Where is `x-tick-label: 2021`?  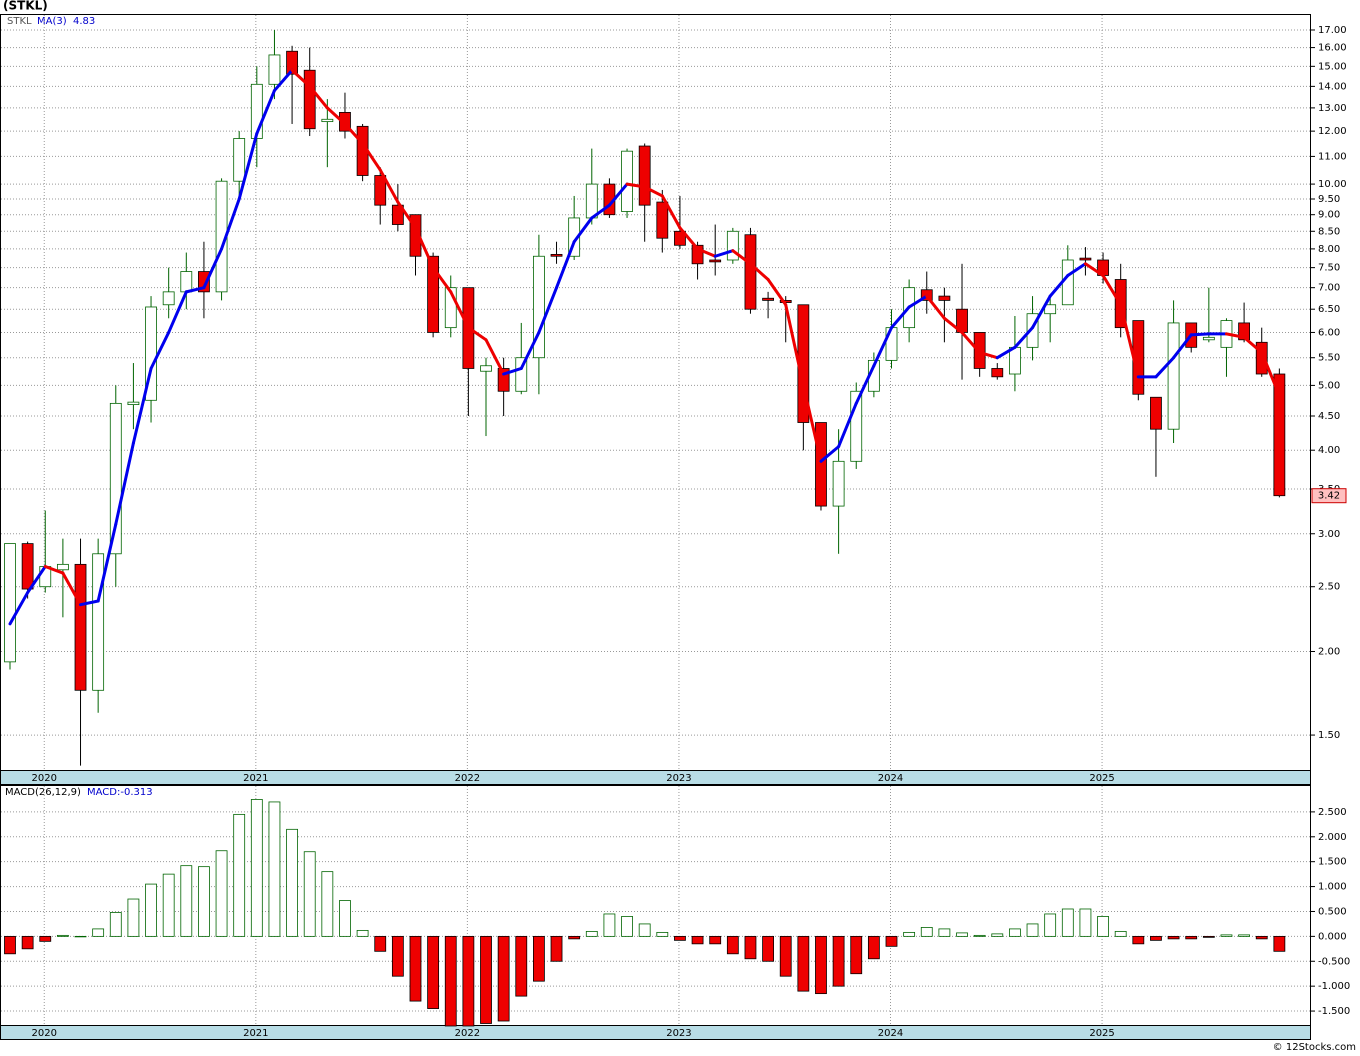 x-tick-label: 2021 is located at coordinates (255, 778).